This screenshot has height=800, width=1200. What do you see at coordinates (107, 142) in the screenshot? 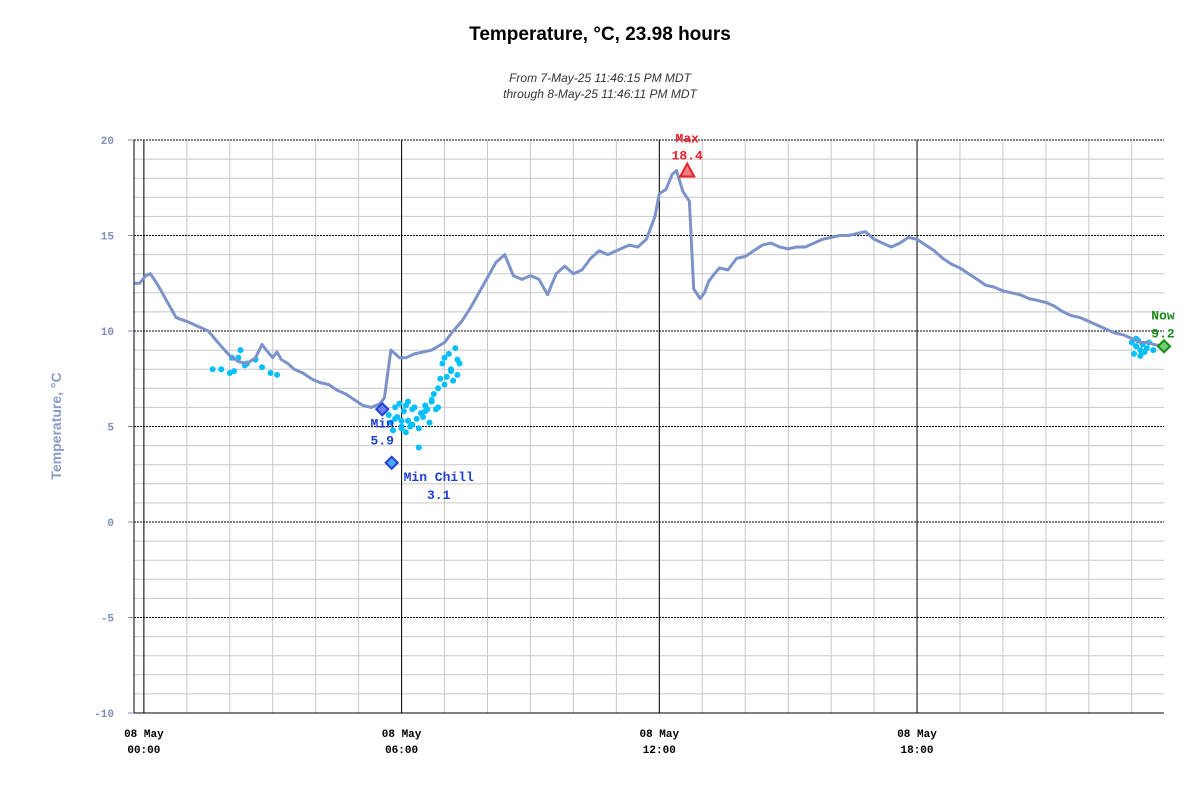
I see `y-tick-label: 20` at bounding box center [107, 142].